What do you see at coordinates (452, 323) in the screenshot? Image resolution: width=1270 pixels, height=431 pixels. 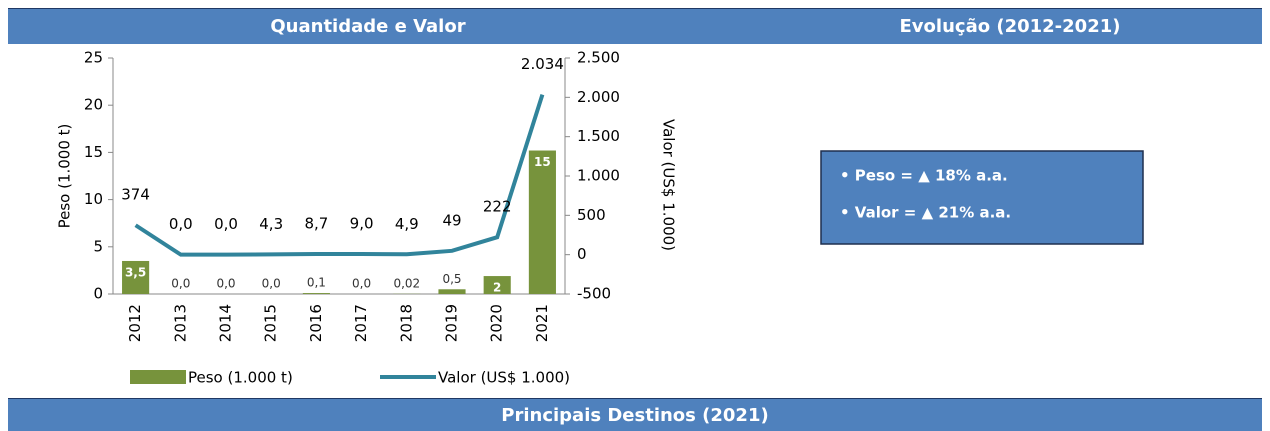 I see `x-tick-label: 2019` at bounding box center [452, 323].